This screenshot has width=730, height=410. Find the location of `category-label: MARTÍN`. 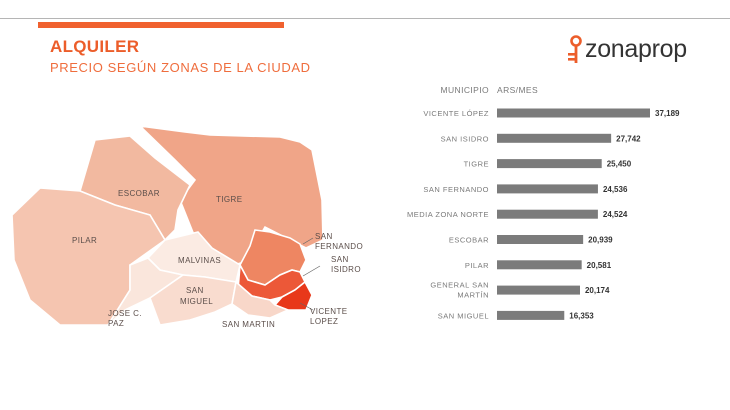

category-label: MARTÍN is located at coordinates (473, 295).